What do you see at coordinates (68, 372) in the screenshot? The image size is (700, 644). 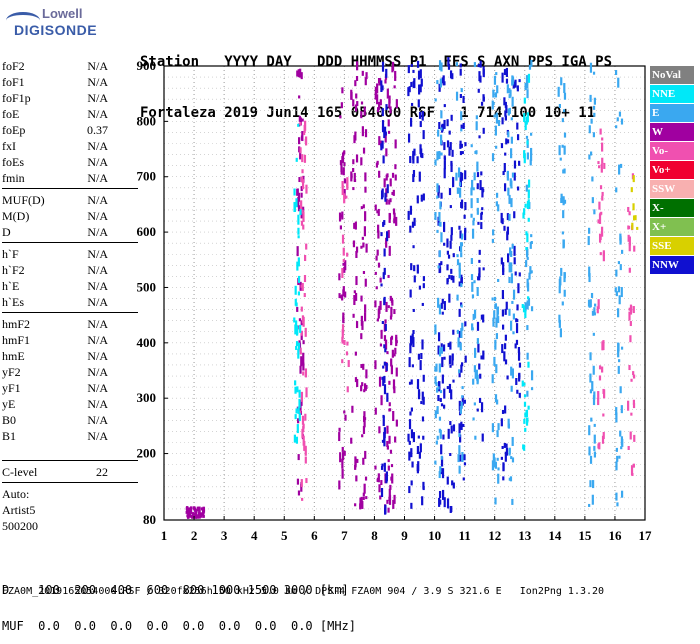 I see `param-row: yF2 N/A` at bounding box center [68, 372].